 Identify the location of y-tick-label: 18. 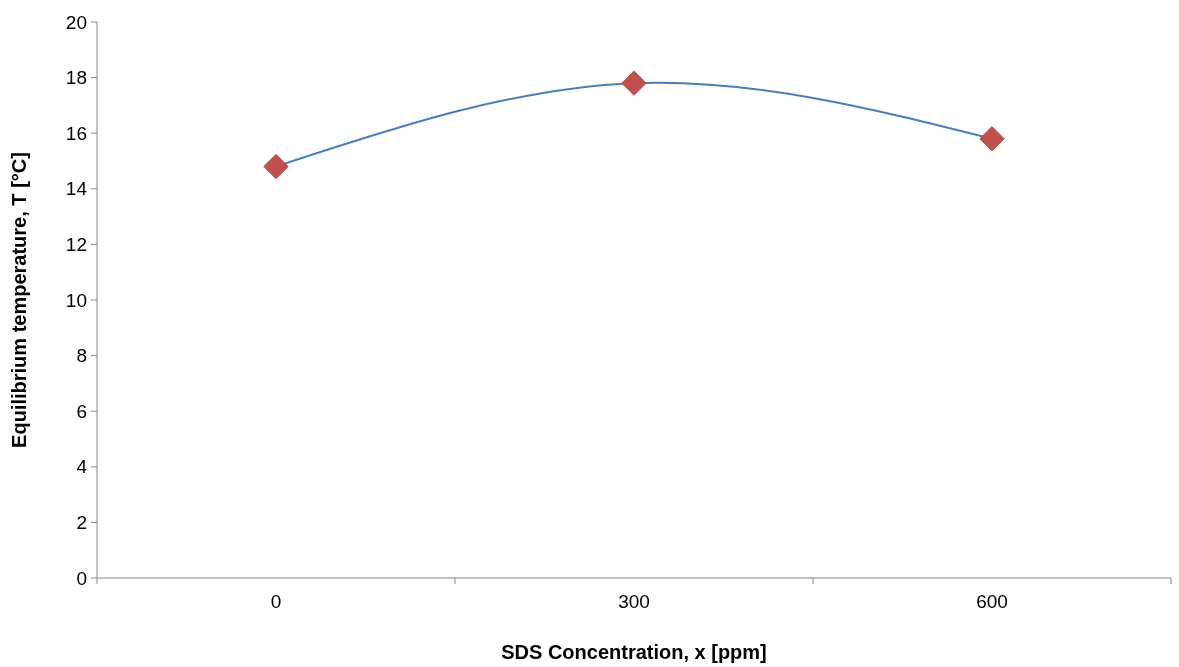
(76, 78).